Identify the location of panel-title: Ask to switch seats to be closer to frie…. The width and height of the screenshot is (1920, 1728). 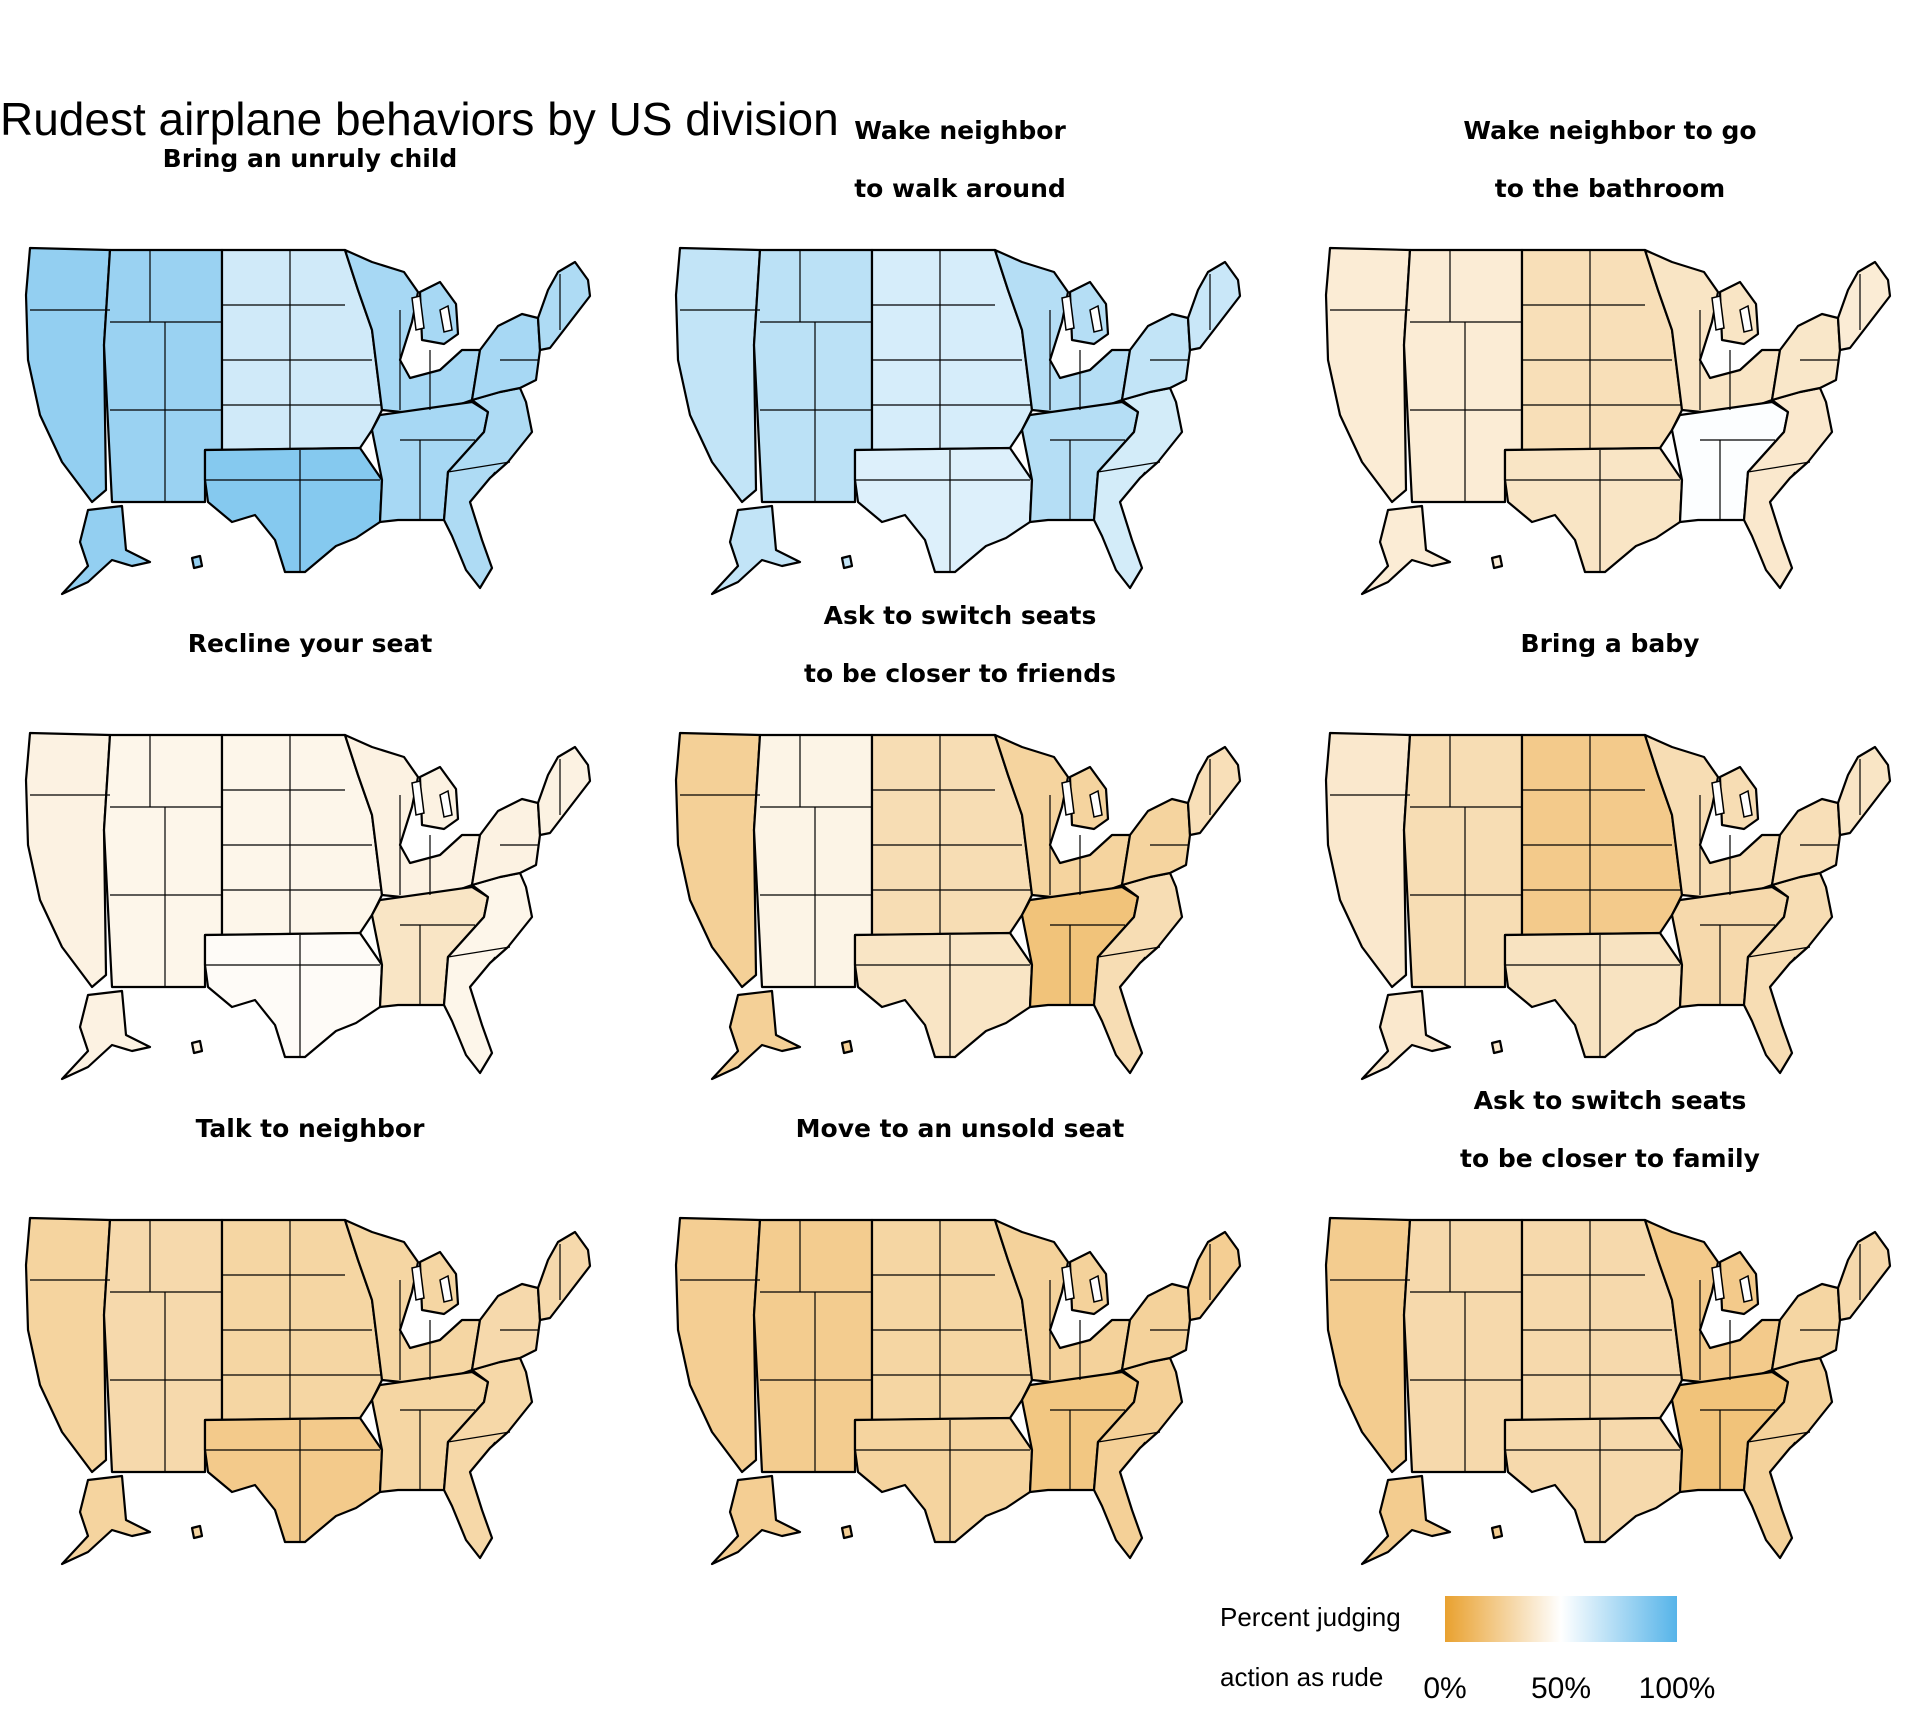
(960, 645).